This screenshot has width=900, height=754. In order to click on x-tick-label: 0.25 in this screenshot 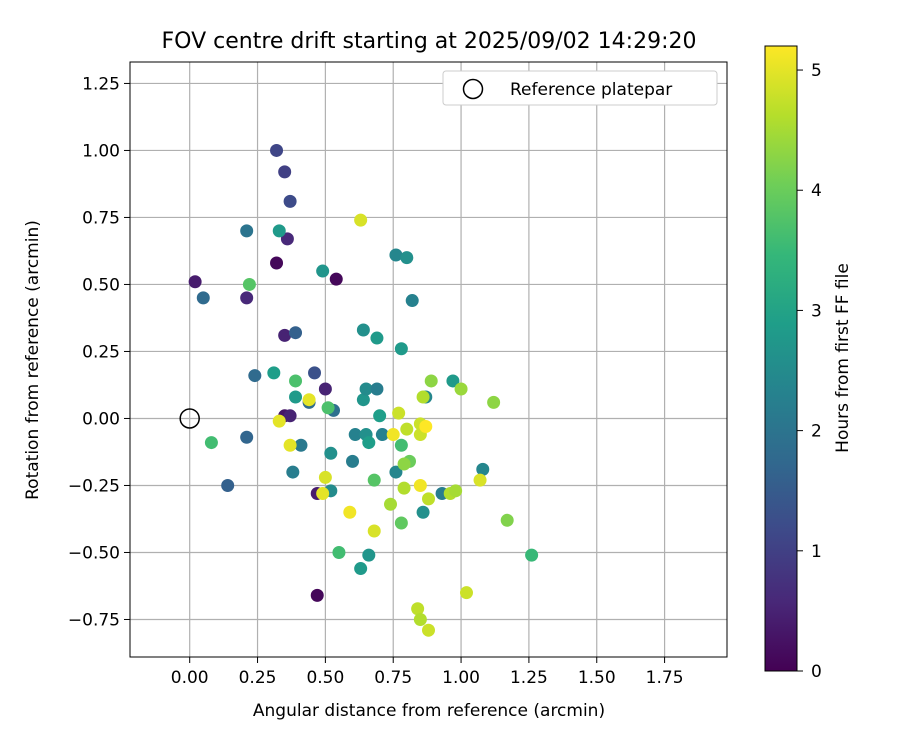, I will do `click(258, 678)`.